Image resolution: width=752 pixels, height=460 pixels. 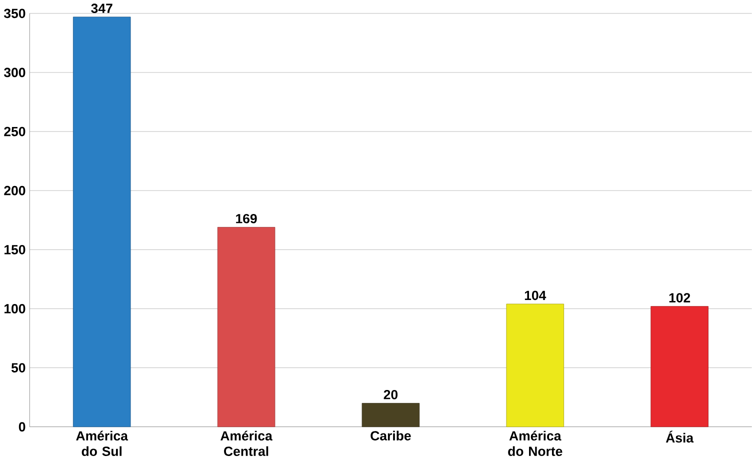 I want to click on x-tick-label: Ásia, so click(x=680, y=436).